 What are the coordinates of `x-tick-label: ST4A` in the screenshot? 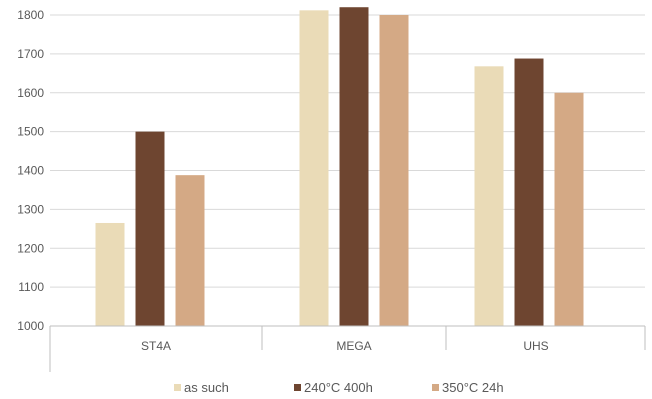 It's located at (156, 346).